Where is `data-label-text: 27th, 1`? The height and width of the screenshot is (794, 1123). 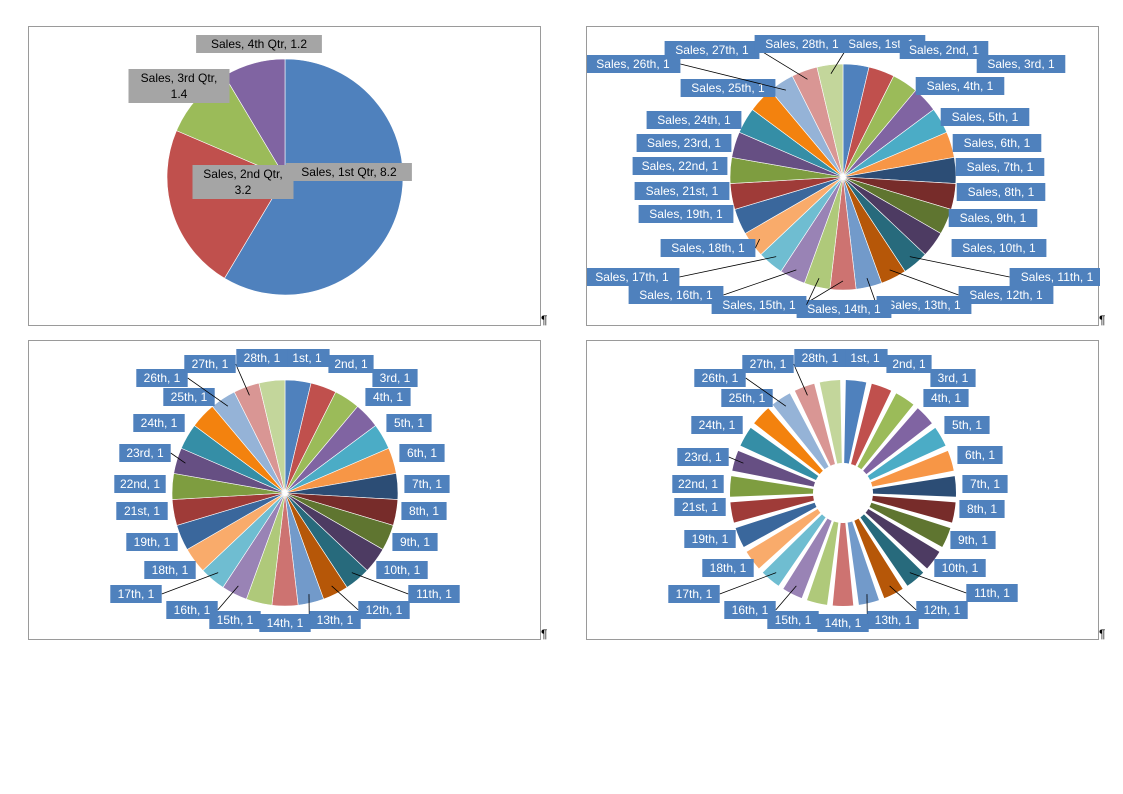 data-label-text: 27th, 1 is located at coordinates (768, 364).